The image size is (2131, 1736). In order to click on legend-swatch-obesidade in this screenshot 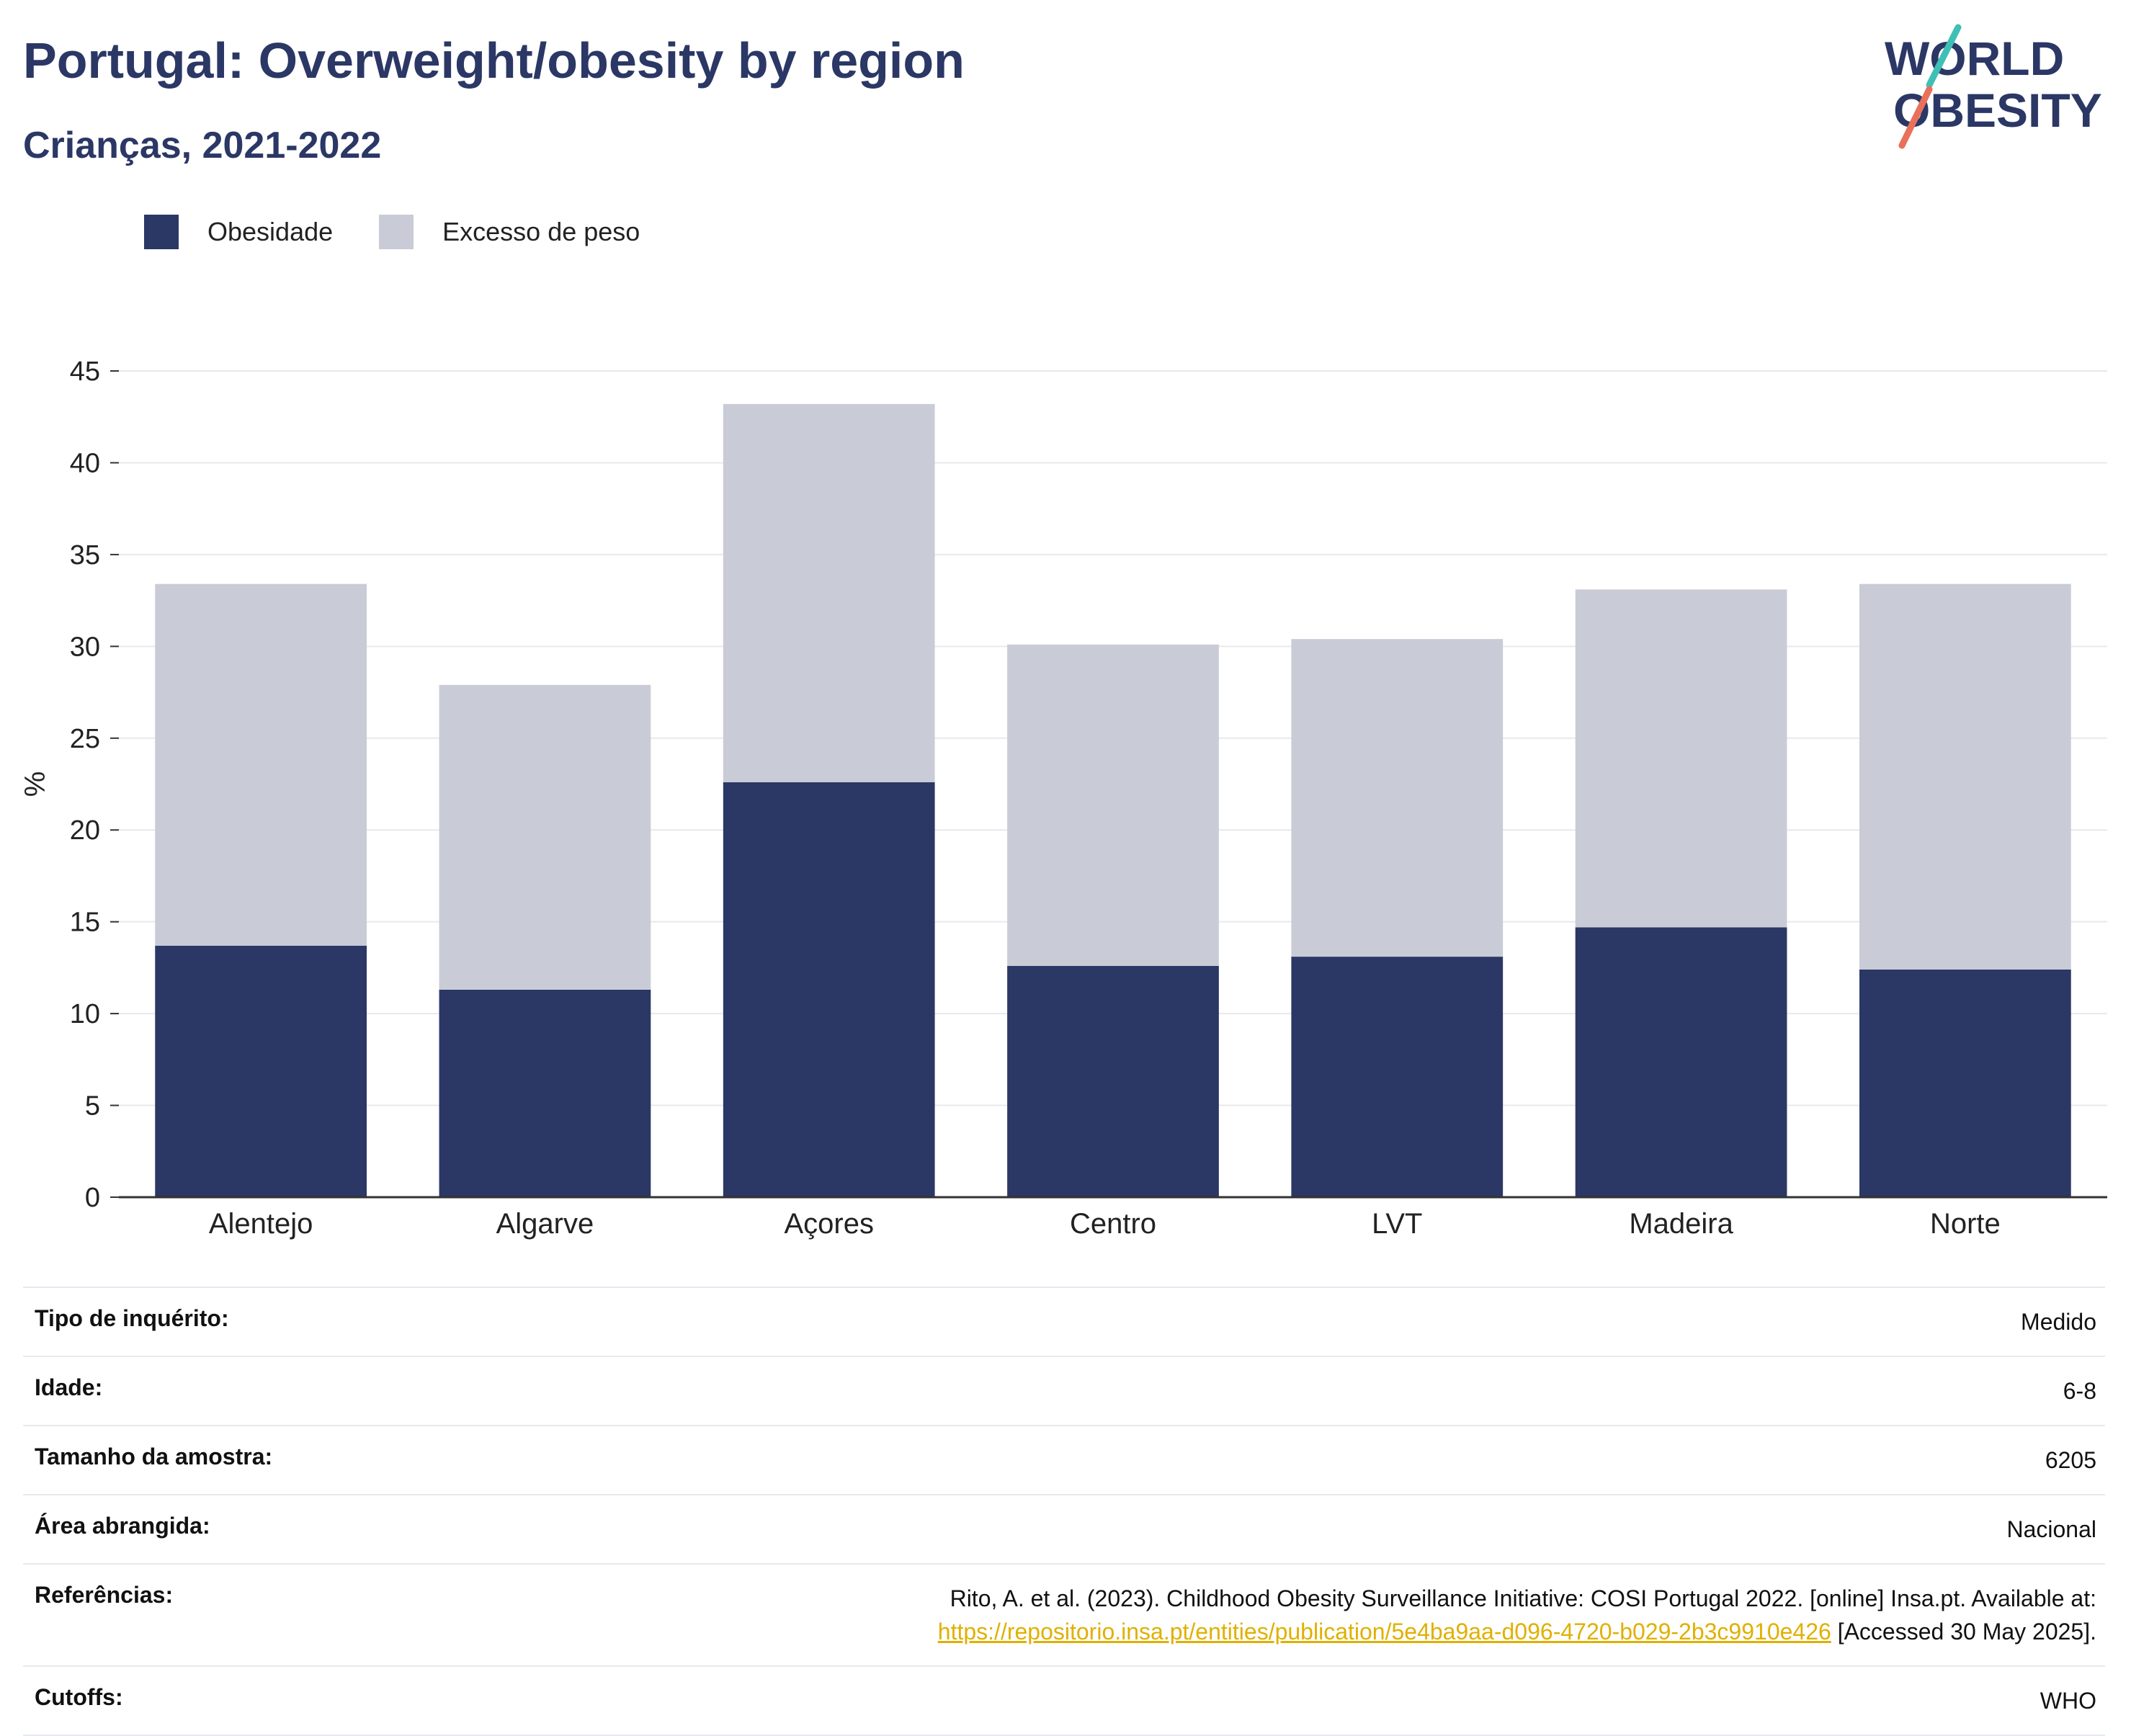, I will do `click(161, 232)`.